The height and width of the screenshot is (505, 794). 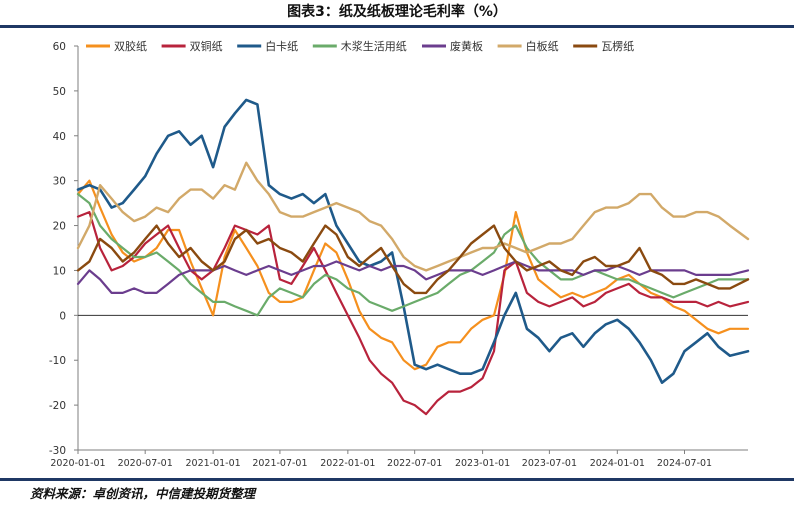 I want to click on y-tick-label: 40, so click(x=59, y=137).